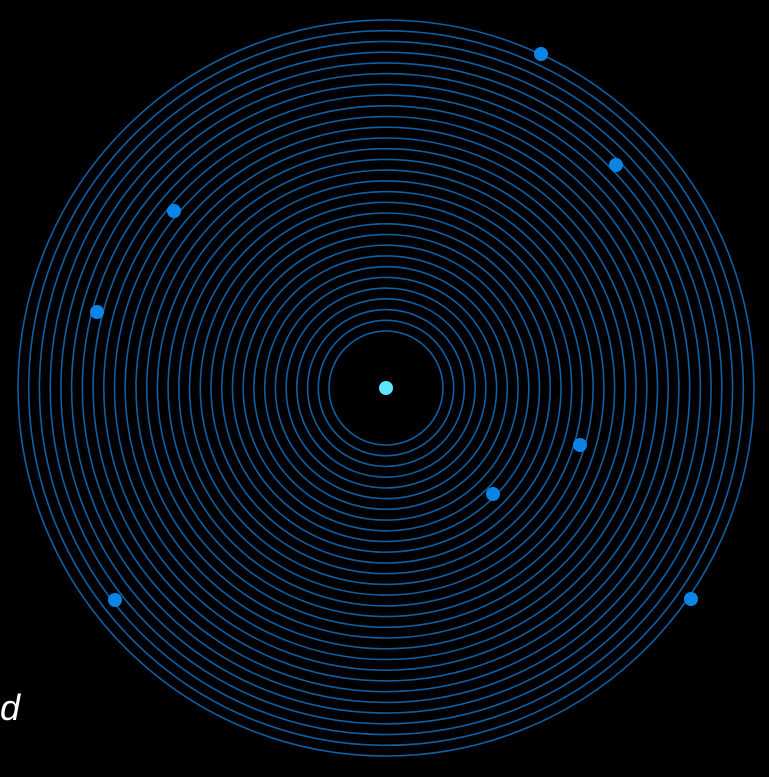 The width and height of the screenshot is (769, 777). Describe the element at coordinates (10, 707) in the screenshot. I see `edge-text: d` at that location.